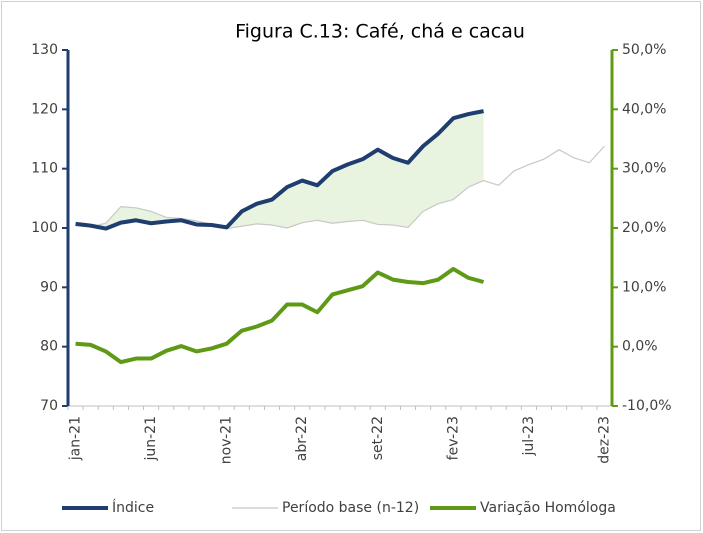  Describe the element at coordinates (350, 508) in the screenshot. I see `legend-label: Período base (n-12)` at that location.